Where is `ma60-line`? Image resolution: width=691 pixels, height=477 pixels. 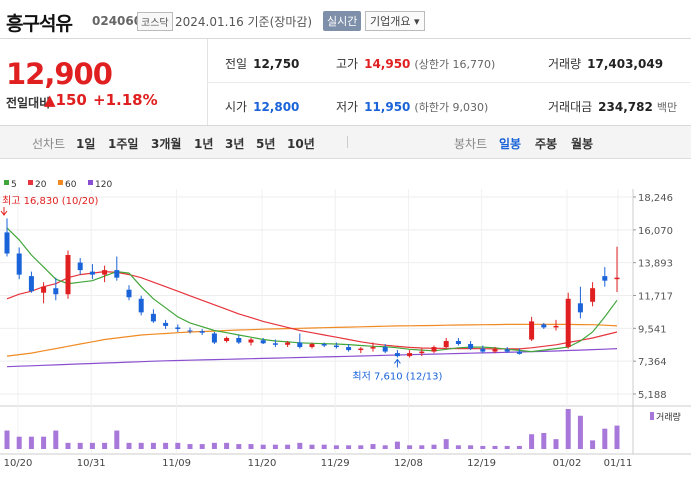
ma60-line is located at coordinates (312, 340).